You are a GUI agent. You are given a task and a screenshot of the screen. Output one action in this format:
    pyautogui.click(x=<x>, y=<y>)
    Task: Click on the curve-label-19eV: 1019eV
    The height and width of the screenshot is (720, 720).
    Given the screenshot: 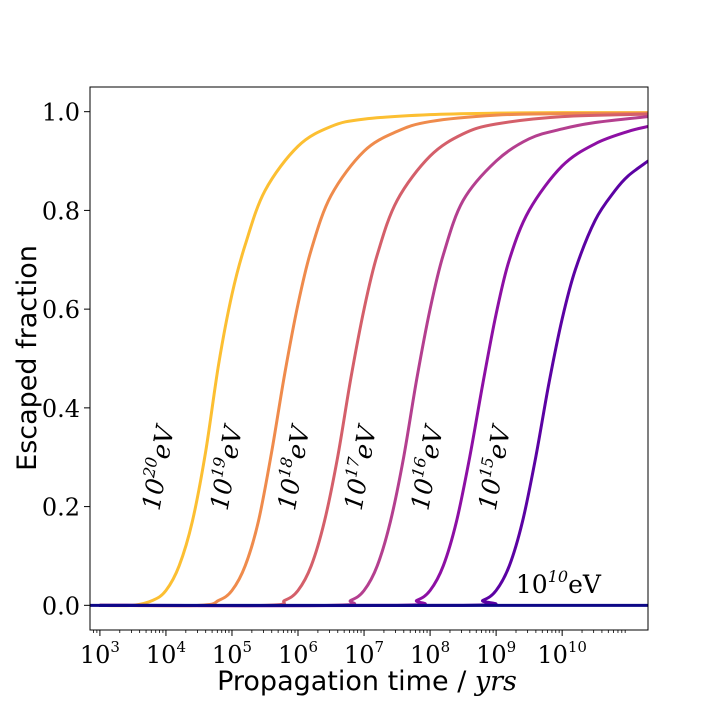 What is the action you would take?
    pyautogui.click(x=225, y=466)
    